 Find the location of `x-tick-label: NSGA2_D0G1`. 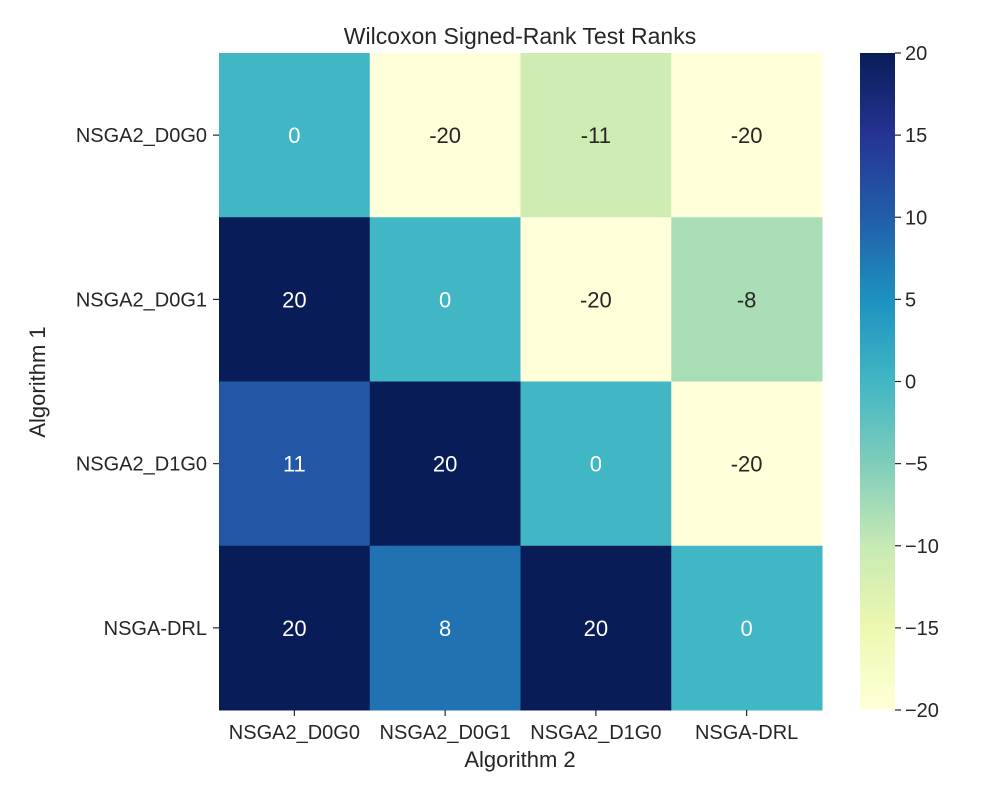

x-tick-label: NSGA2_D0G1 is located at coordinates (445, 733).